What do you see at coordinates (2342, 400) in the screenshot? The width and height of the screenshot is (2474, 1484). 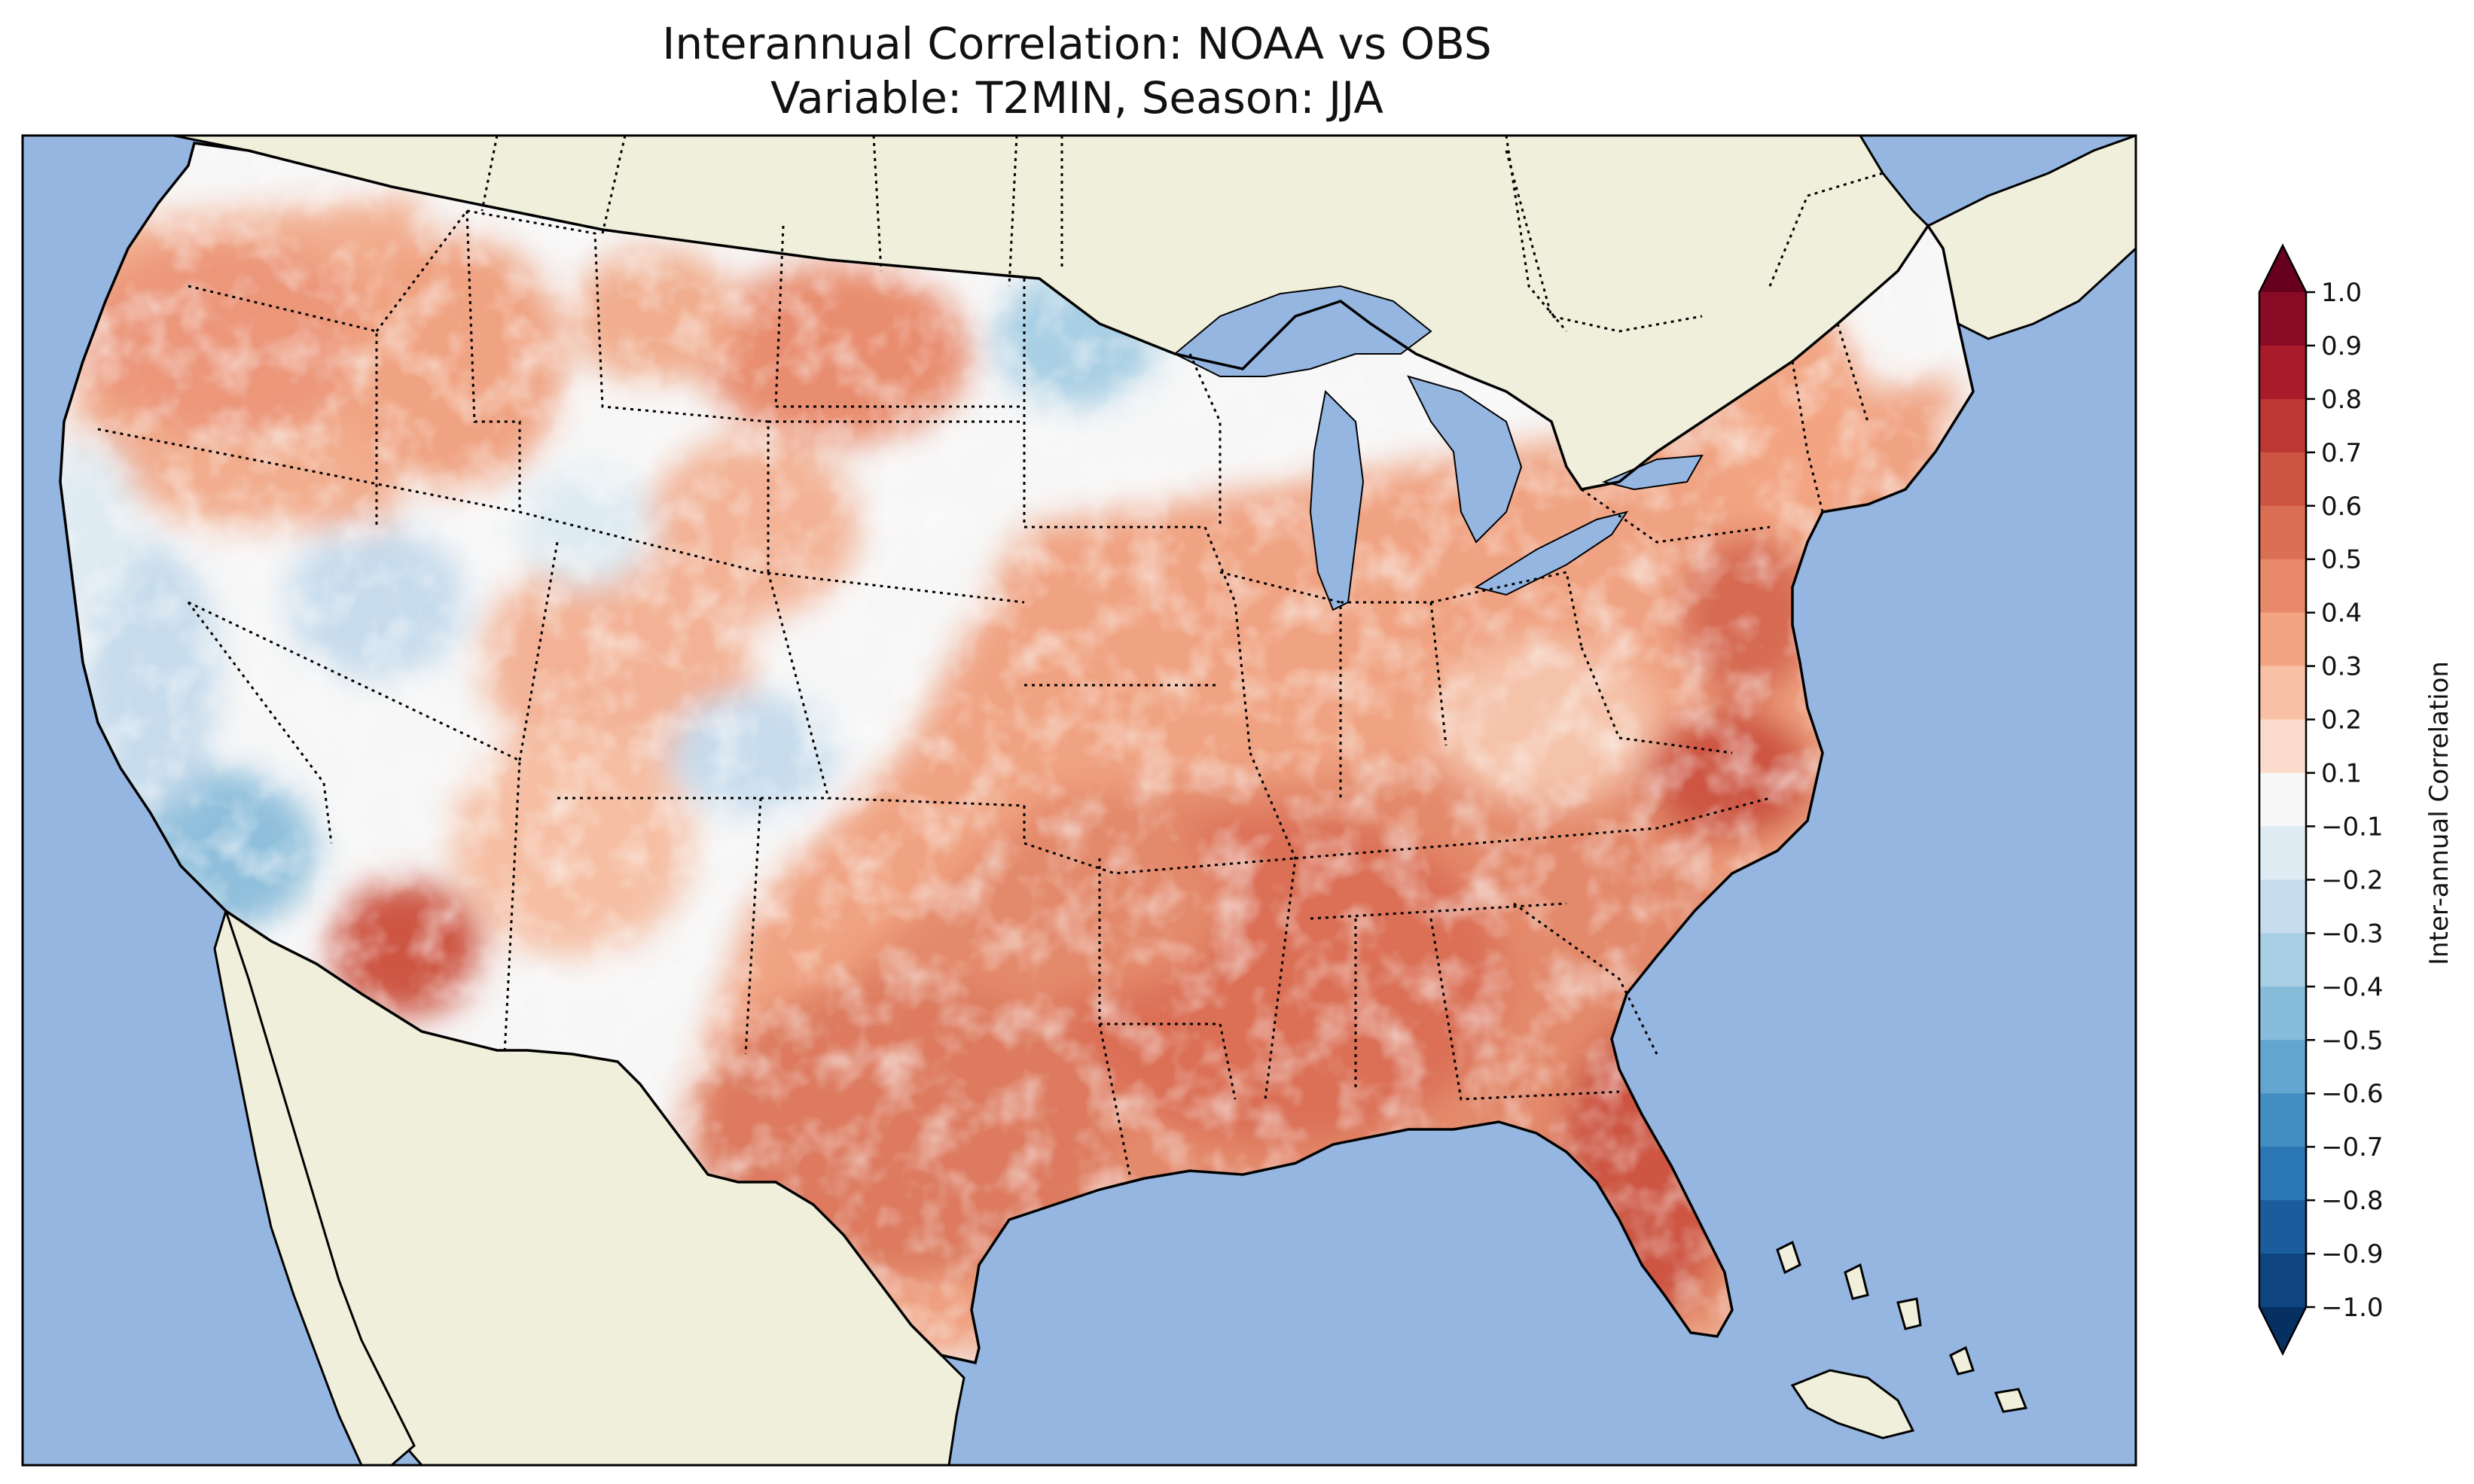 I see `colorbar-tick-label: 0.8` at bounding box center [2342, 400].